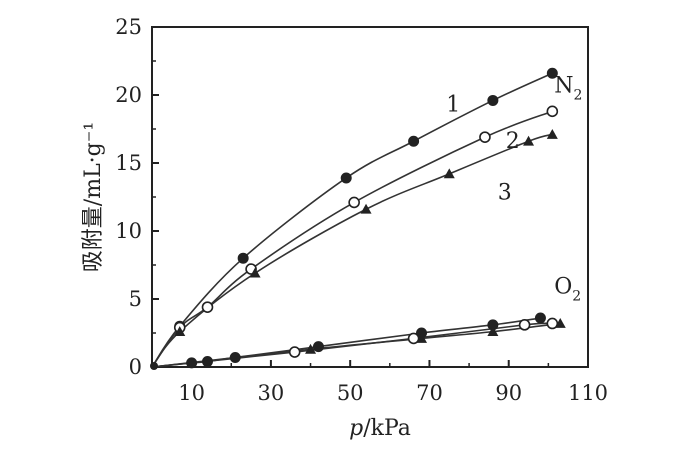 This screenshot has width=692, height=461. I want to click on x-axis-title: p/kPa, so click(380, 428).